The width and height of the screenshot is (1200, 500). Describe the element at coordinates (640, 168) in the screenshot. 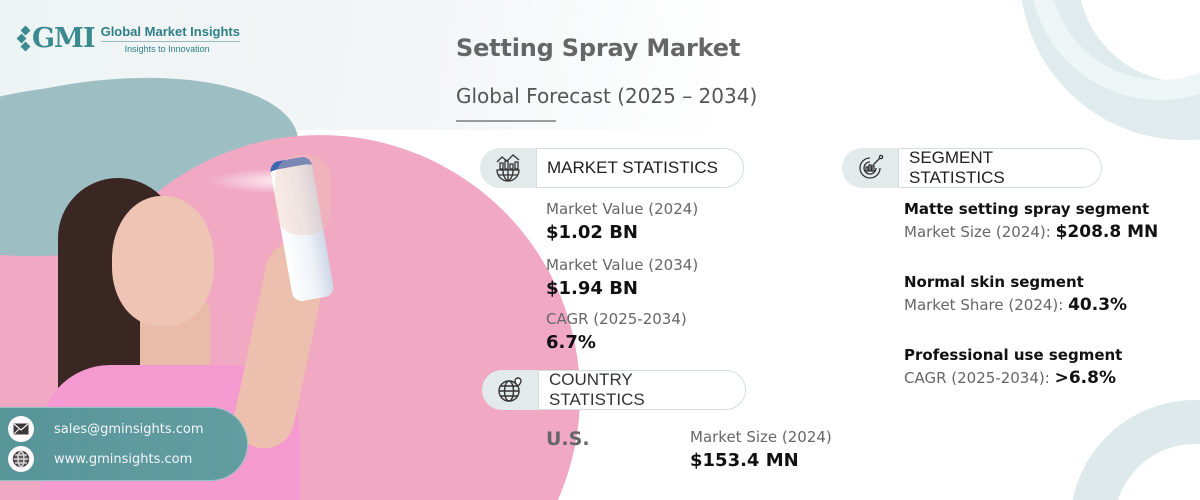

I see `market-statistics-title: MARKET STATISTICS` at that location.